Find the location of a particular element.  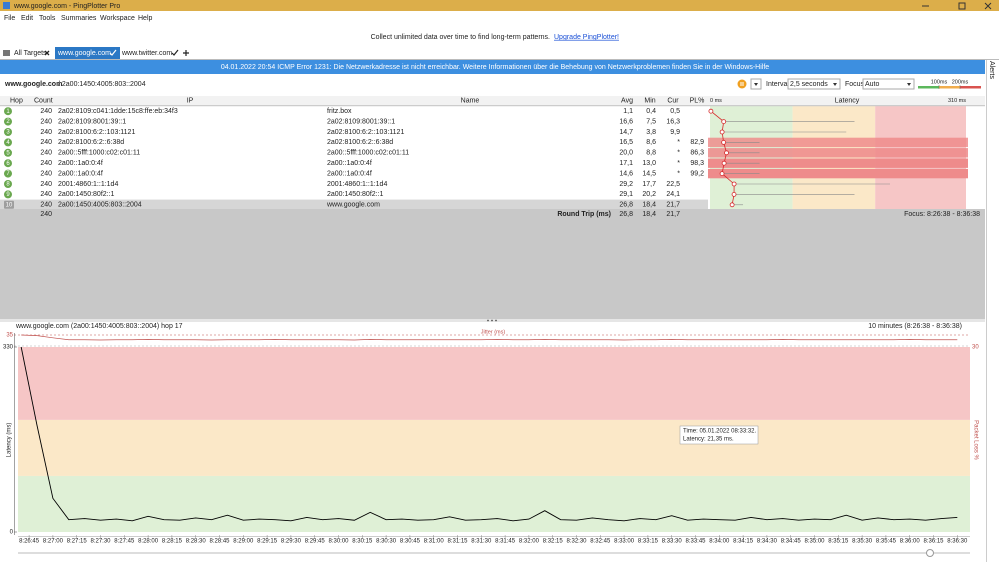

table-header is located at coordinates (492, 100).